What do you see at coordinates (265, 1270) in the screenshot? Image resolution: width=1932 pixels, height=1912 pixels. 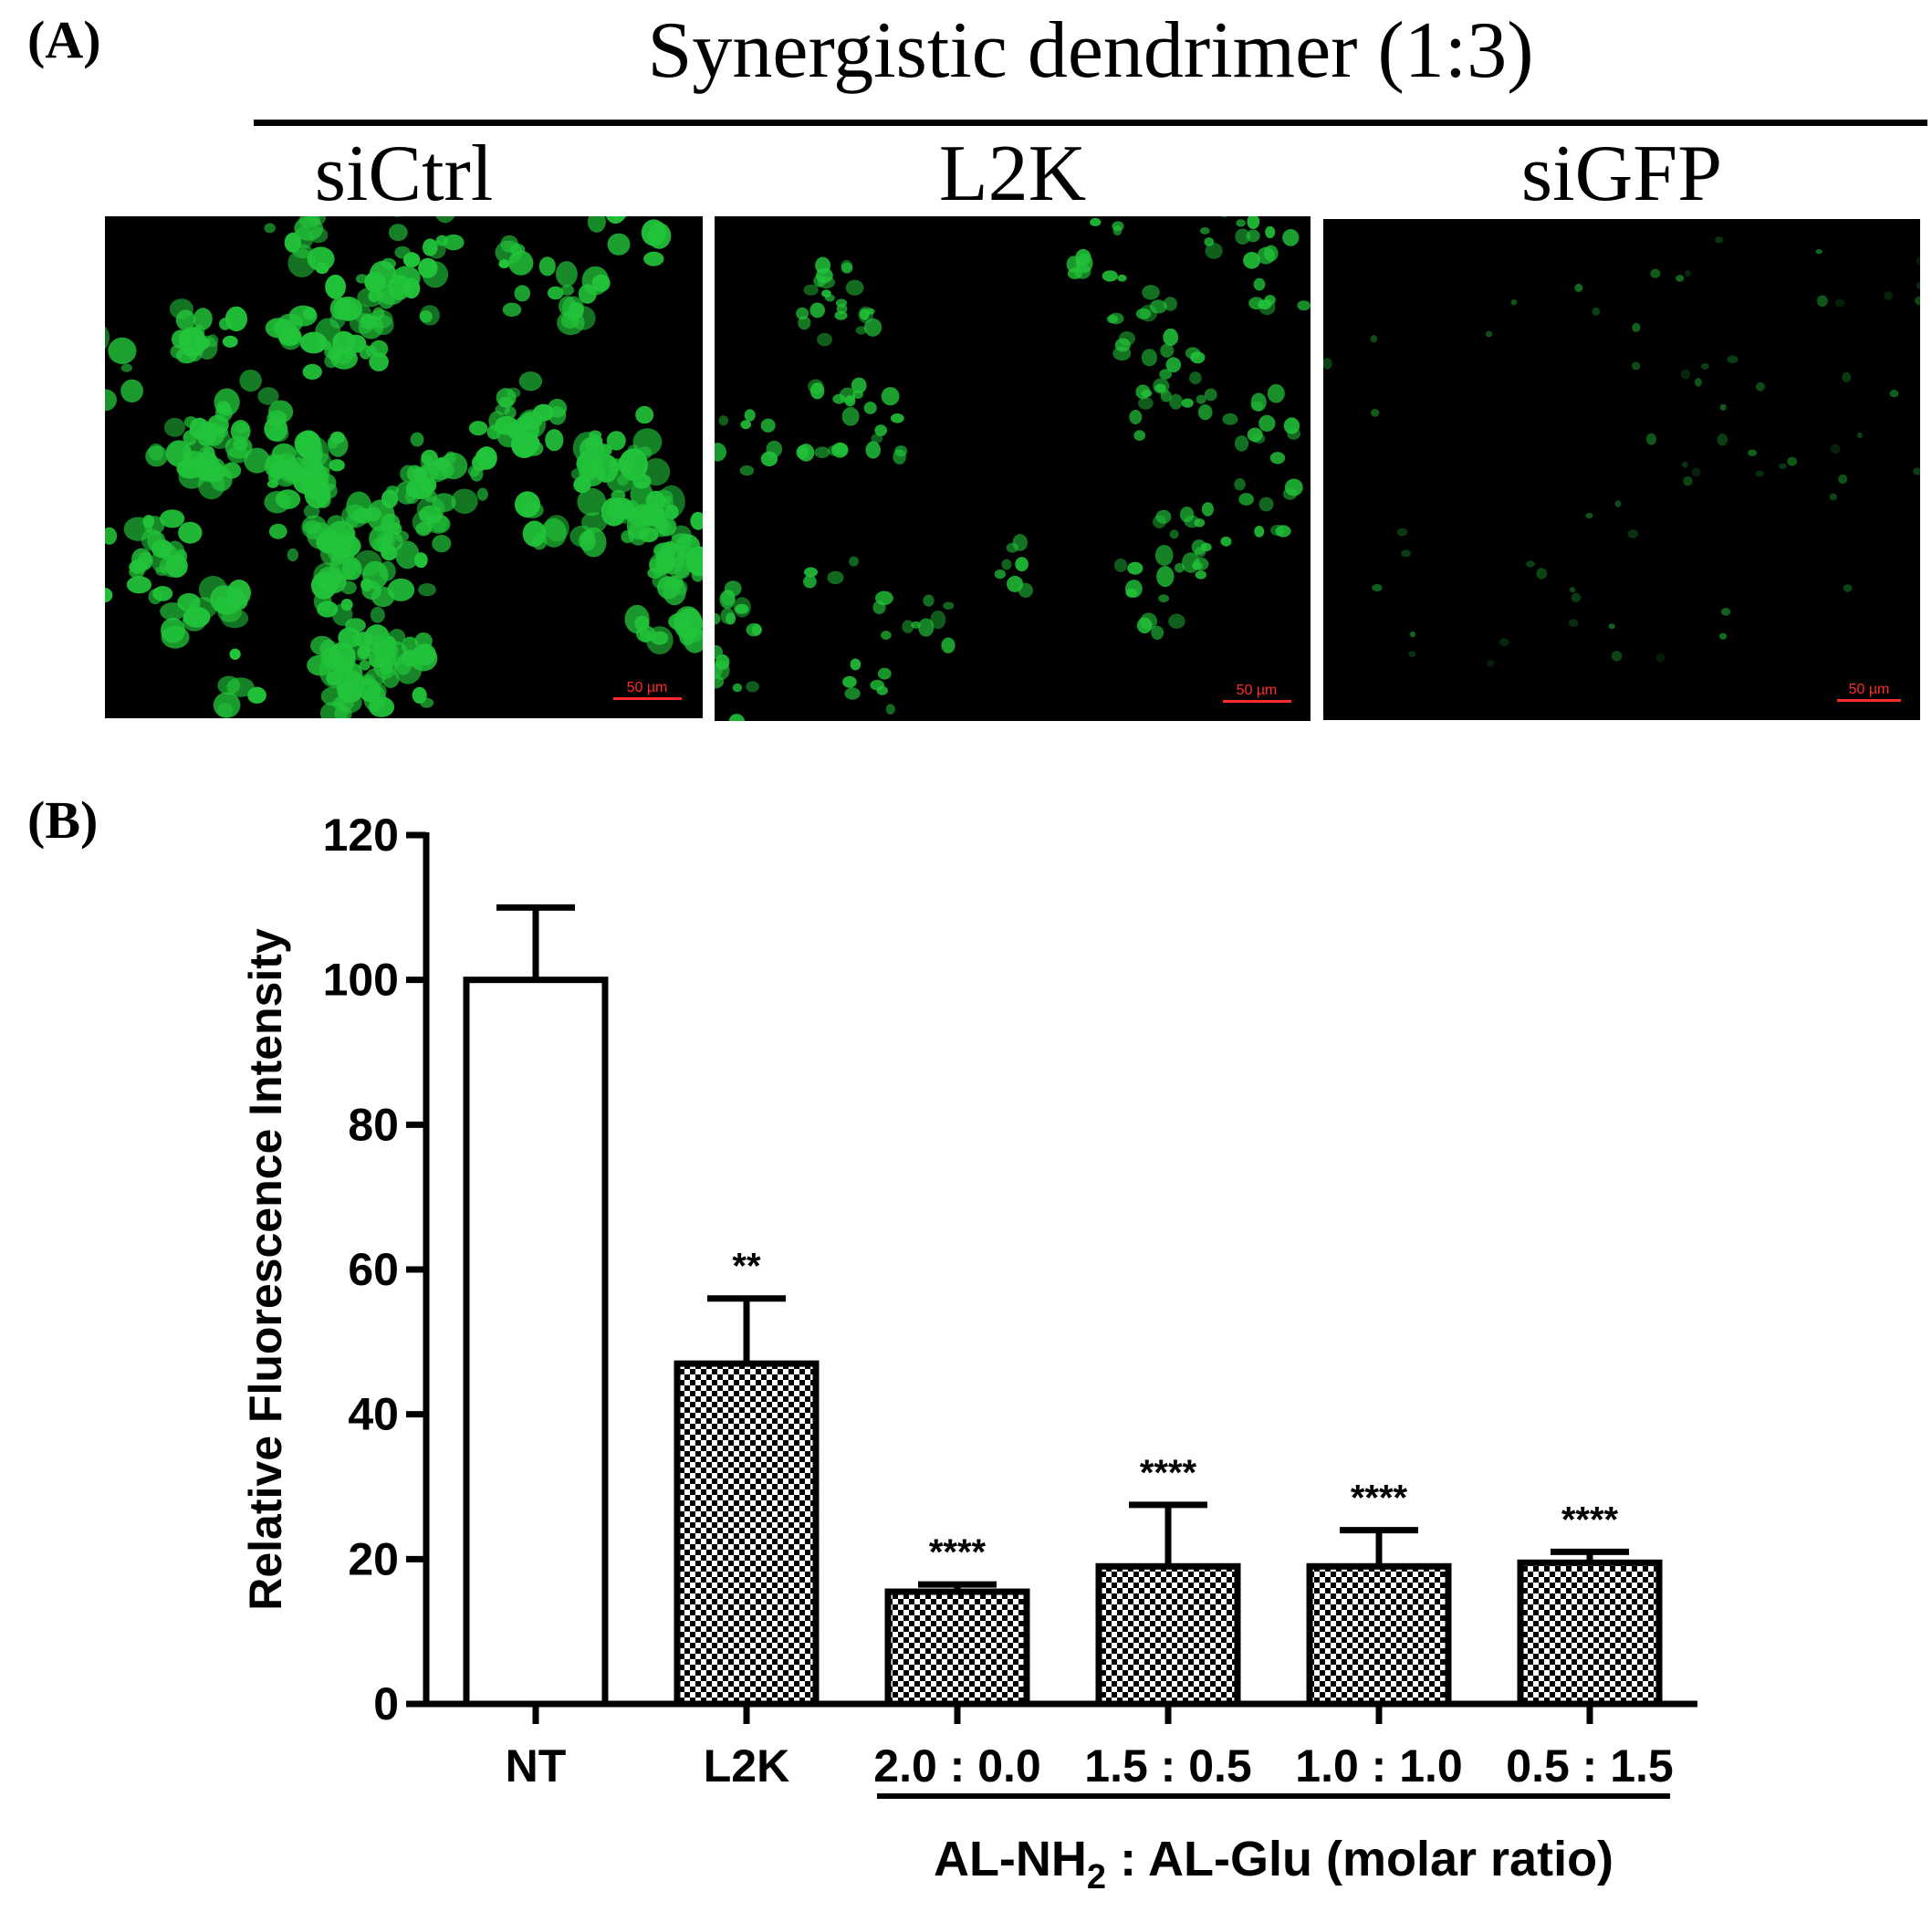 I see `y-axis-title: Relative Fluorescence Intensity` at bounding box center [265, 1270].